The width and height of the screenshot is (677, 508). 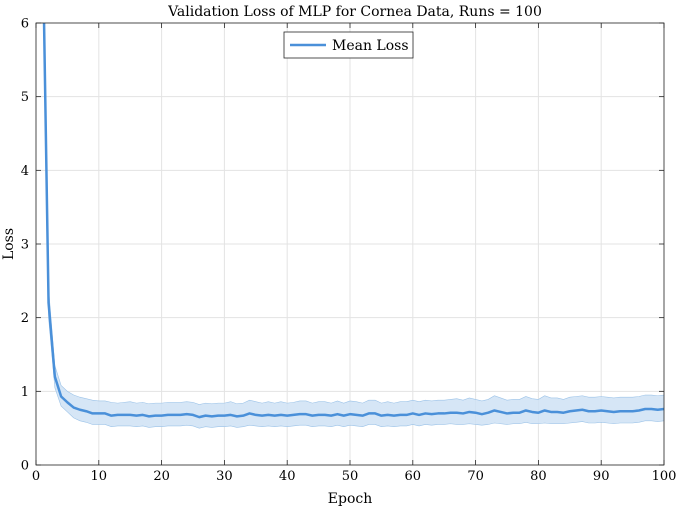 What do you see at coordinates (25, 245) in the screenshot?
I see `y-tick-label-3: 3` at bounding box center [25, 245].